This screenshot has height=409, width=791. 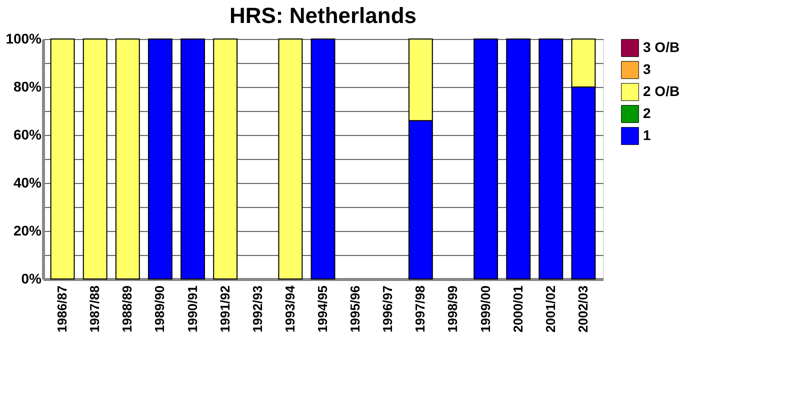 I want to click on x-tick-label: 1991/92, so click(x=224, y=309).